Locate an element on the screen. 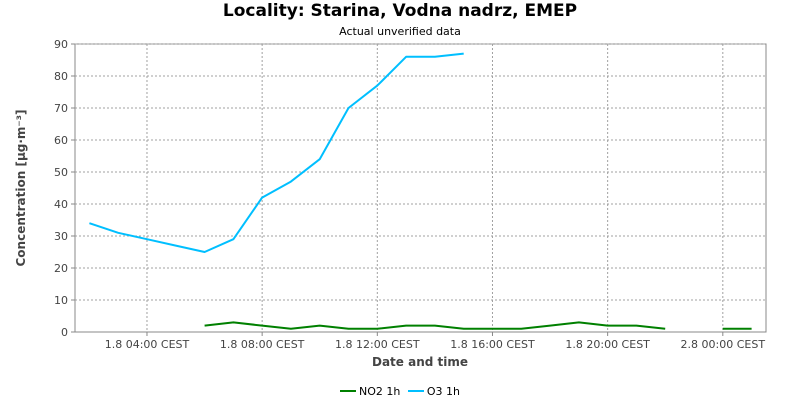 The image size is (800, 400). y-tick-label: 80 is located at coordinates (61, 76).